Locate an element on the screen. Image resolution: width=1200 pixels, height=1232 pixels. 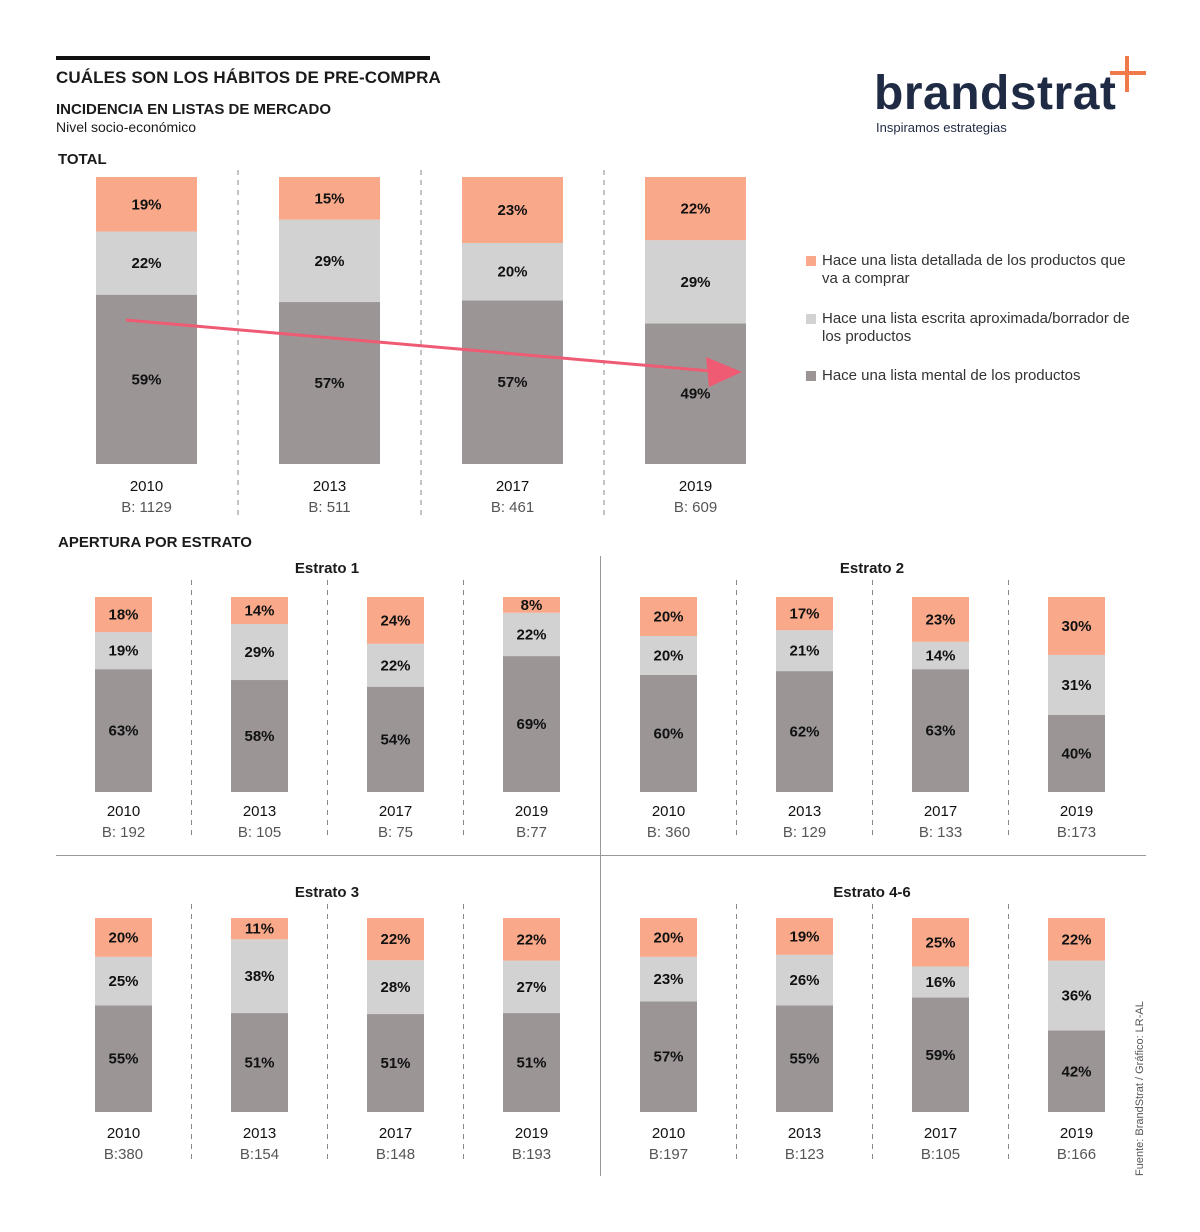
bar-segment-estrato-3-2019-mental is located at coordinates (531, 1062).